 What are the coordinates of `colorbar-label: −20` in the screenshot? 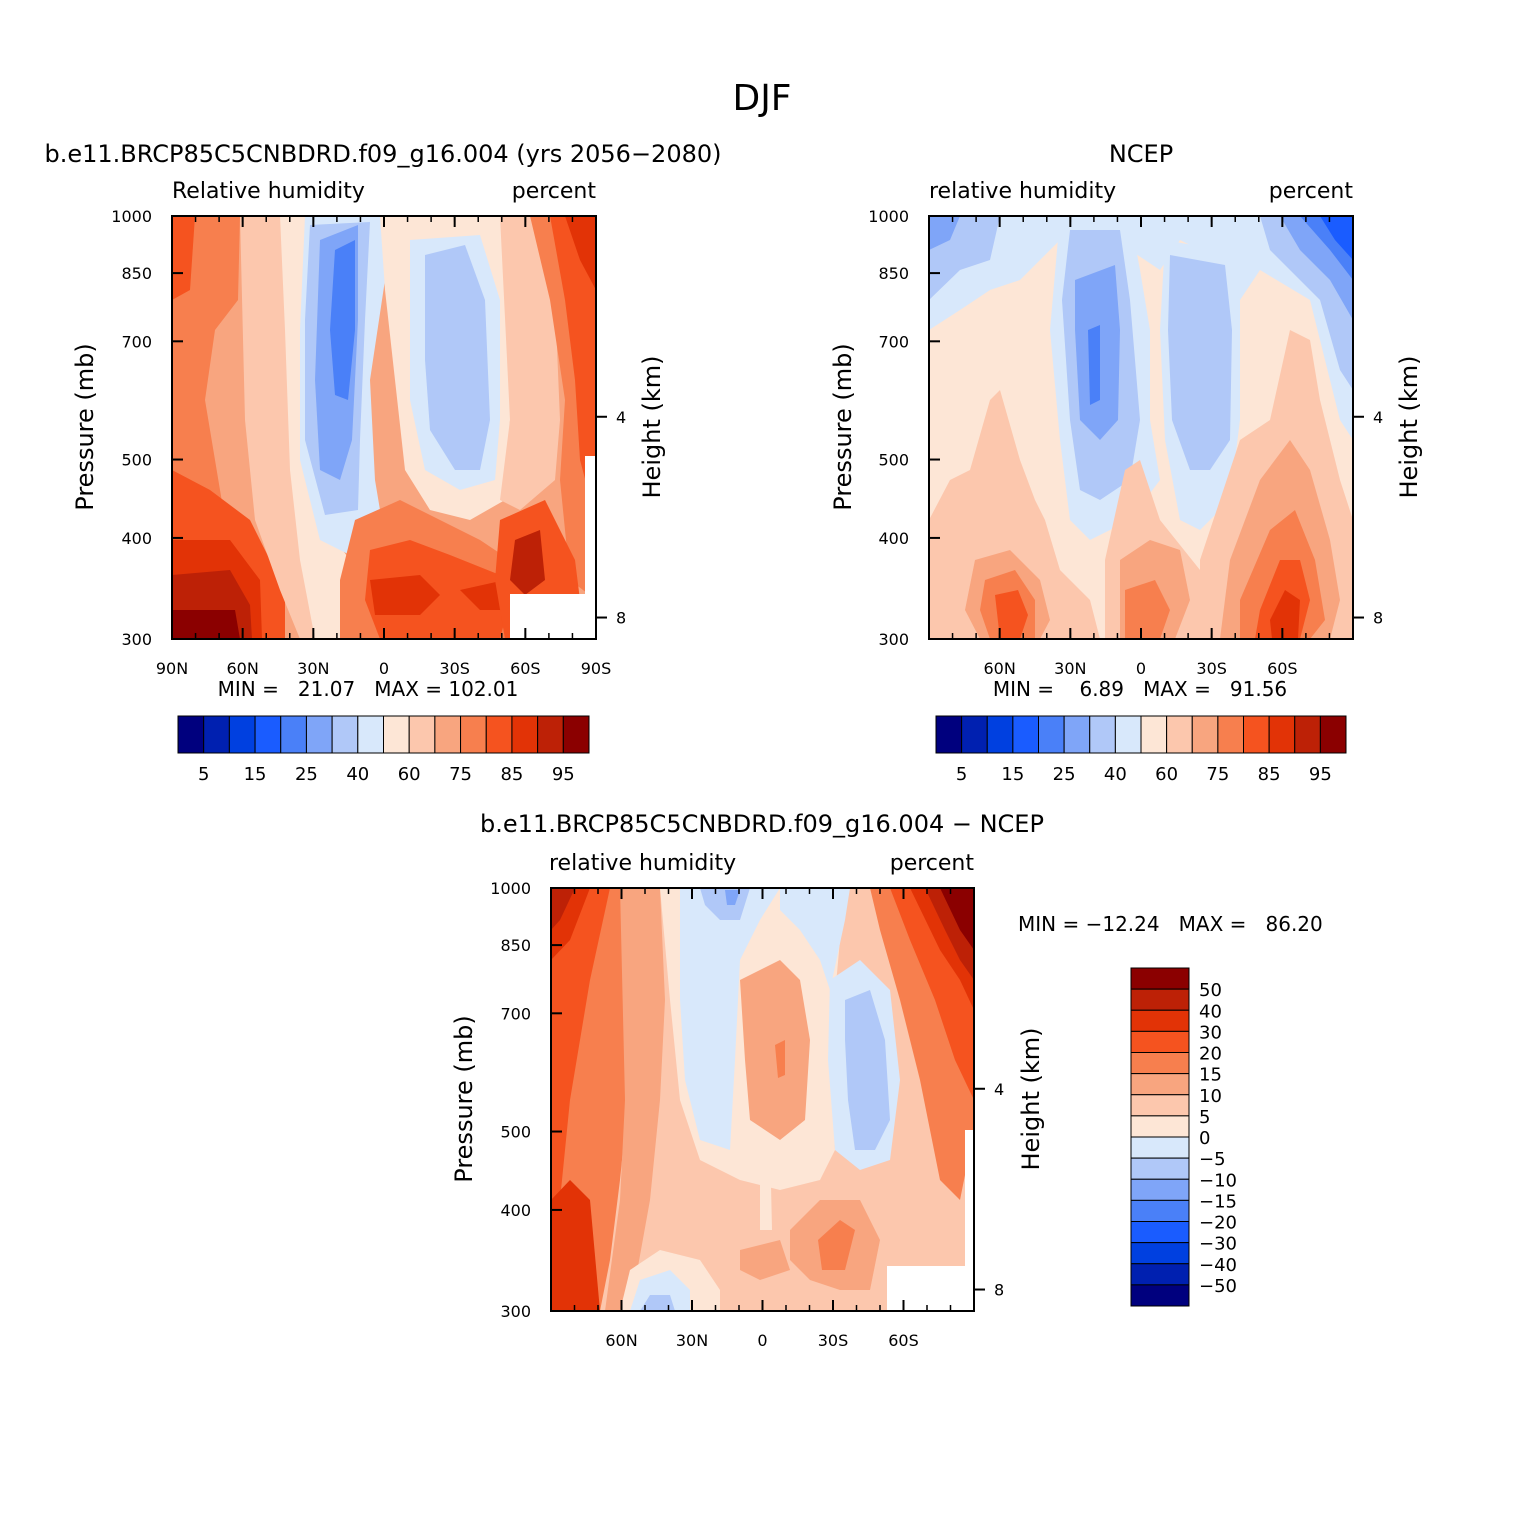 It's located at (1218, 1223).